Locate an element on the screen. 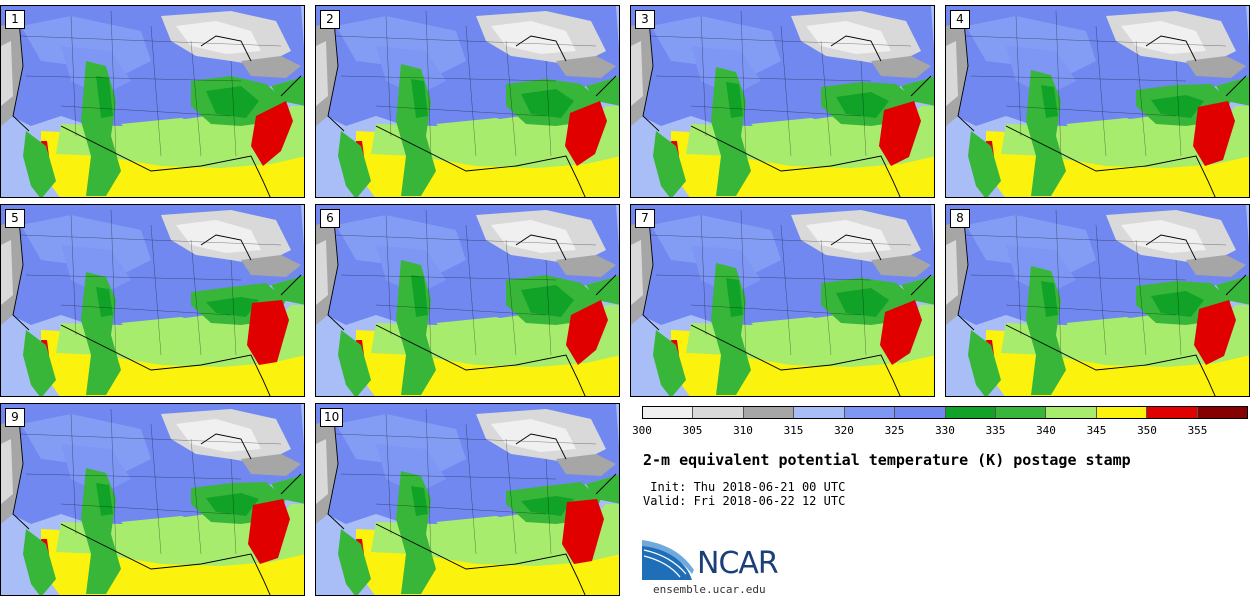 The image size is (1260, 597). ensemble-member-map: 7 is located at coordinates (782, 300).